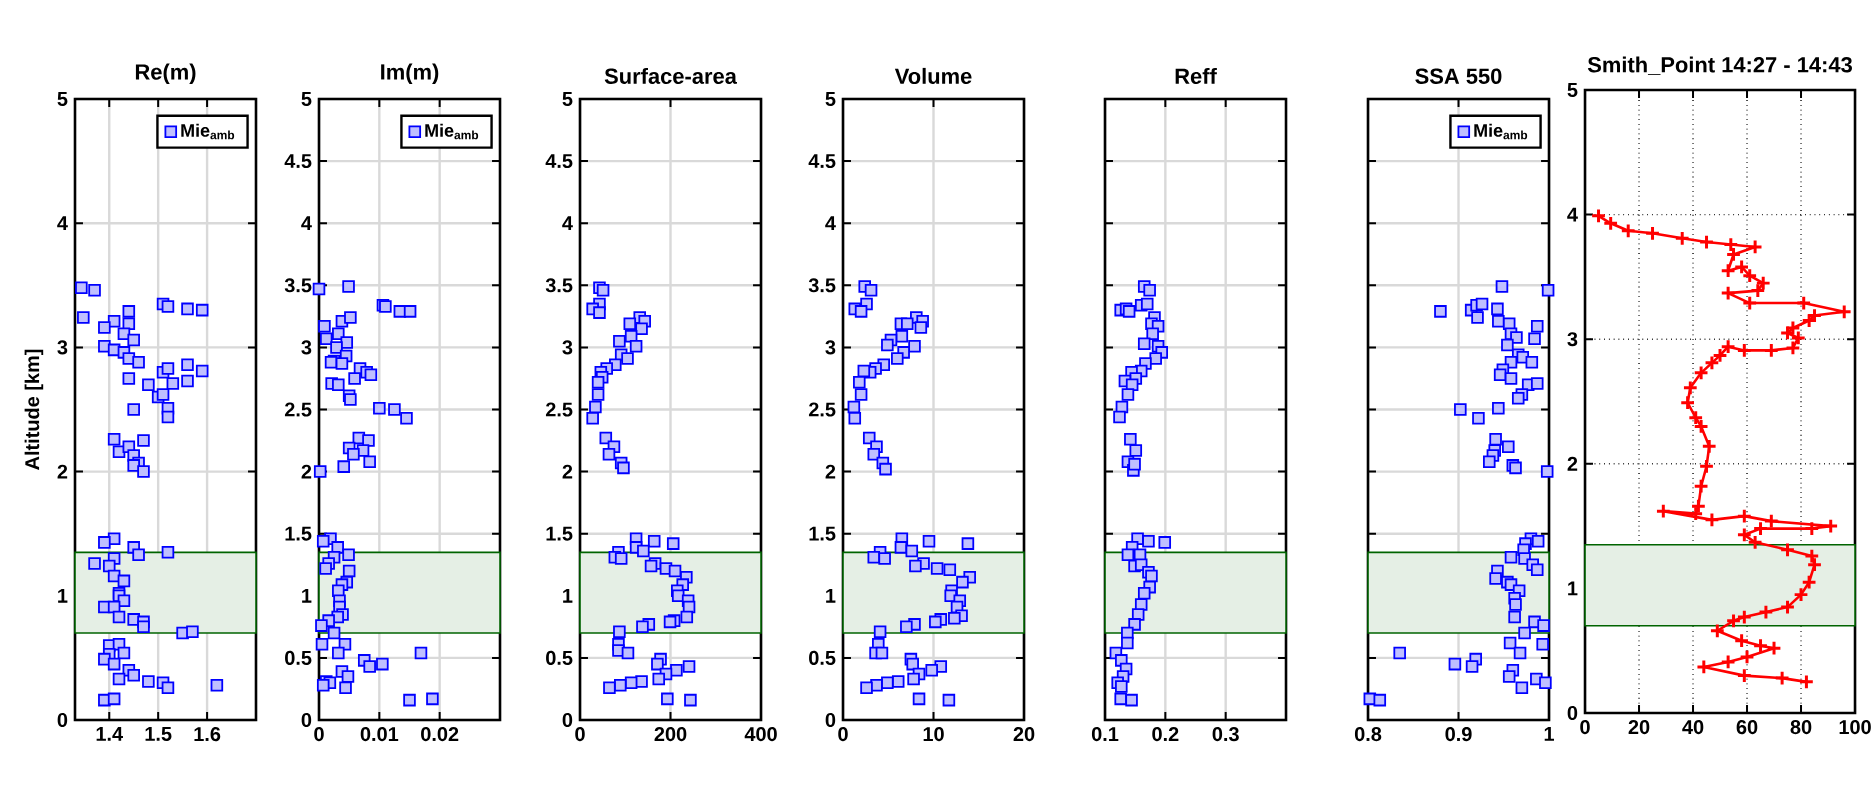  I want to click on chart-title: Volume, so click(933, 75).